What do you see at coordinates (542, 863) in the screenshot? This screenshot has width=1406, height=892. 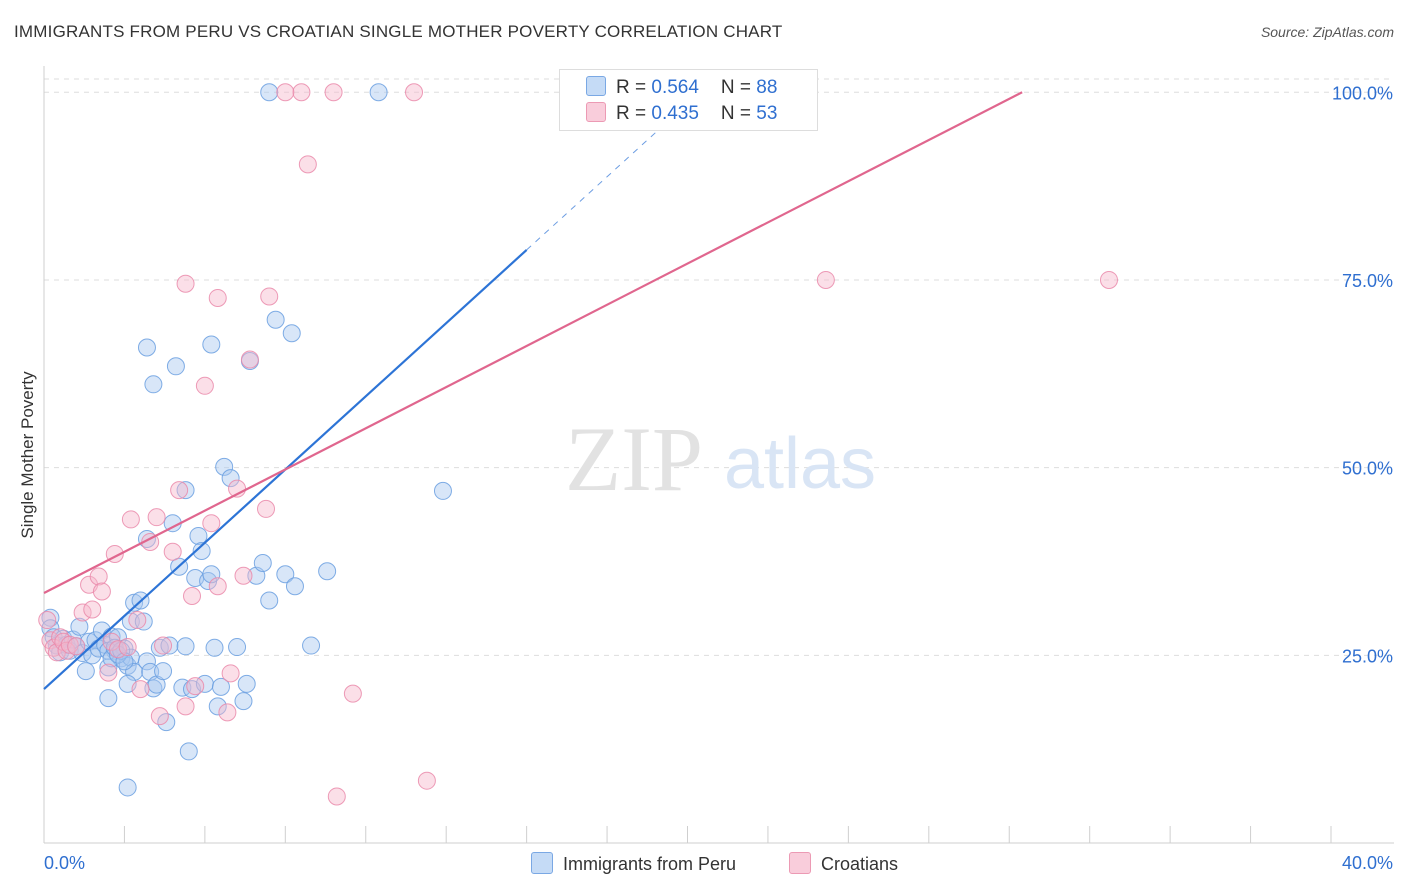 I see `bottom-legend-swatch-peru` at bounding box center [542, 863].